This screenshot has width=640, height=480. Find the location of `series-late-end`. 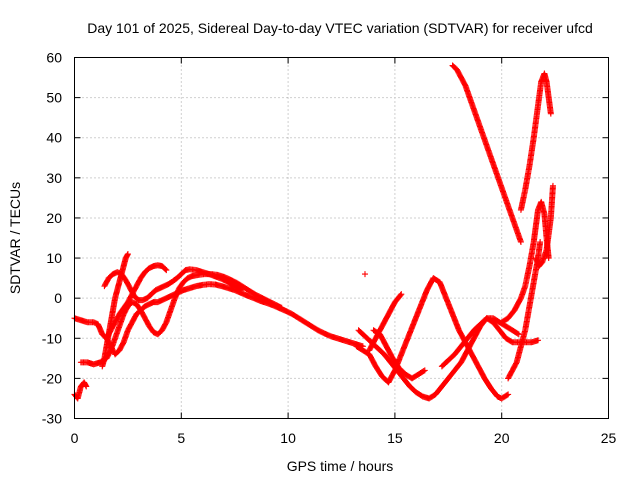

series-late-end is located at coordinates (544, 226).